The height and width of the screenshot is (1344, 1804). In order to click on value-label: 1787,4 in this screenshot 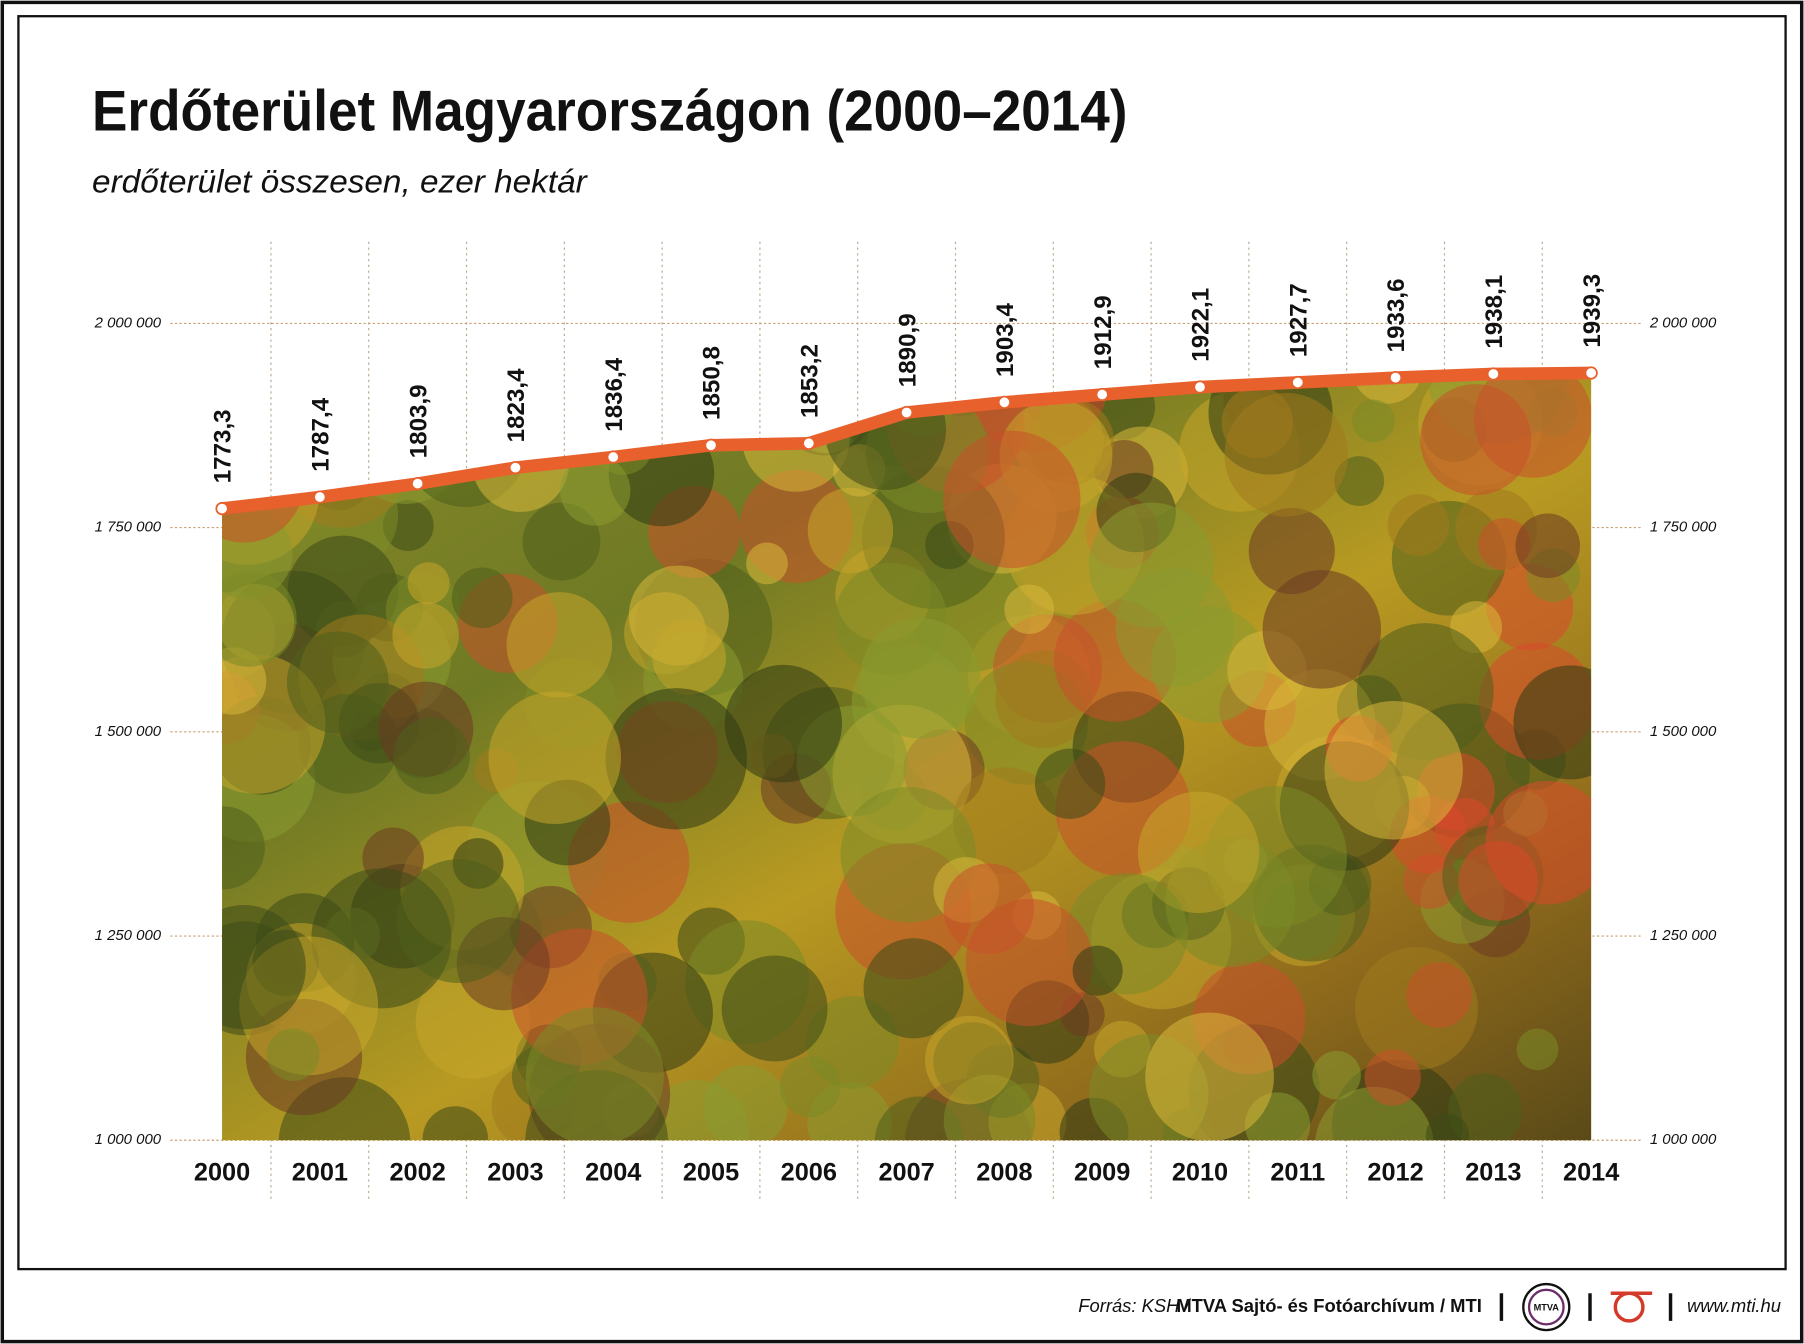, I will do `click(321, 434)`.